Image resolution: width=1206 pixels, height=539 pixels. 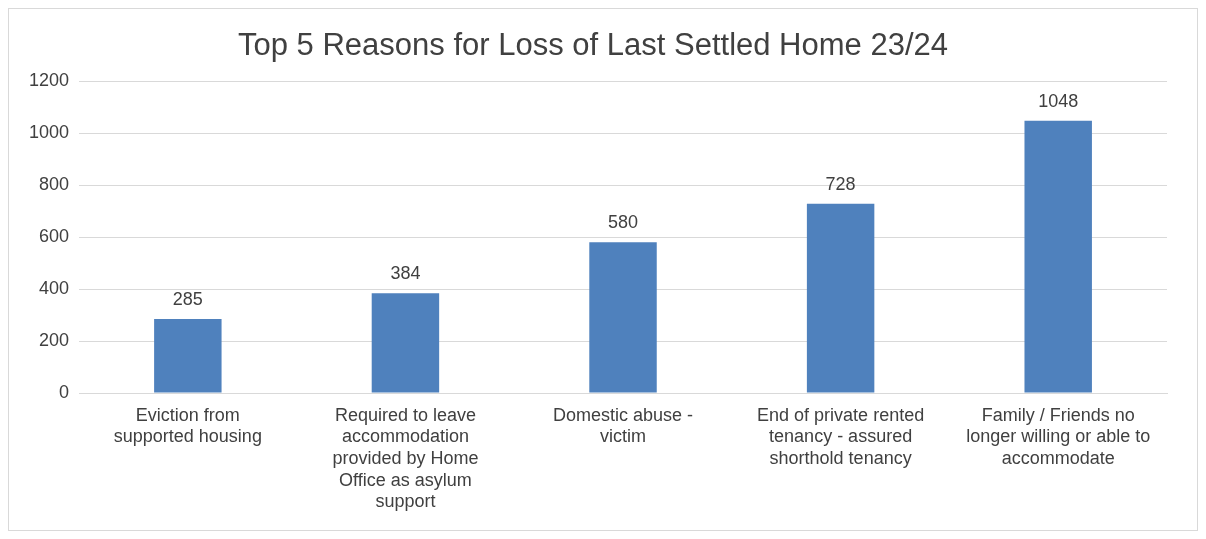 What do you see at coordinates (840, 183) in the screenshot?
I see `data-label: 728` at bounding box center [840, 183].